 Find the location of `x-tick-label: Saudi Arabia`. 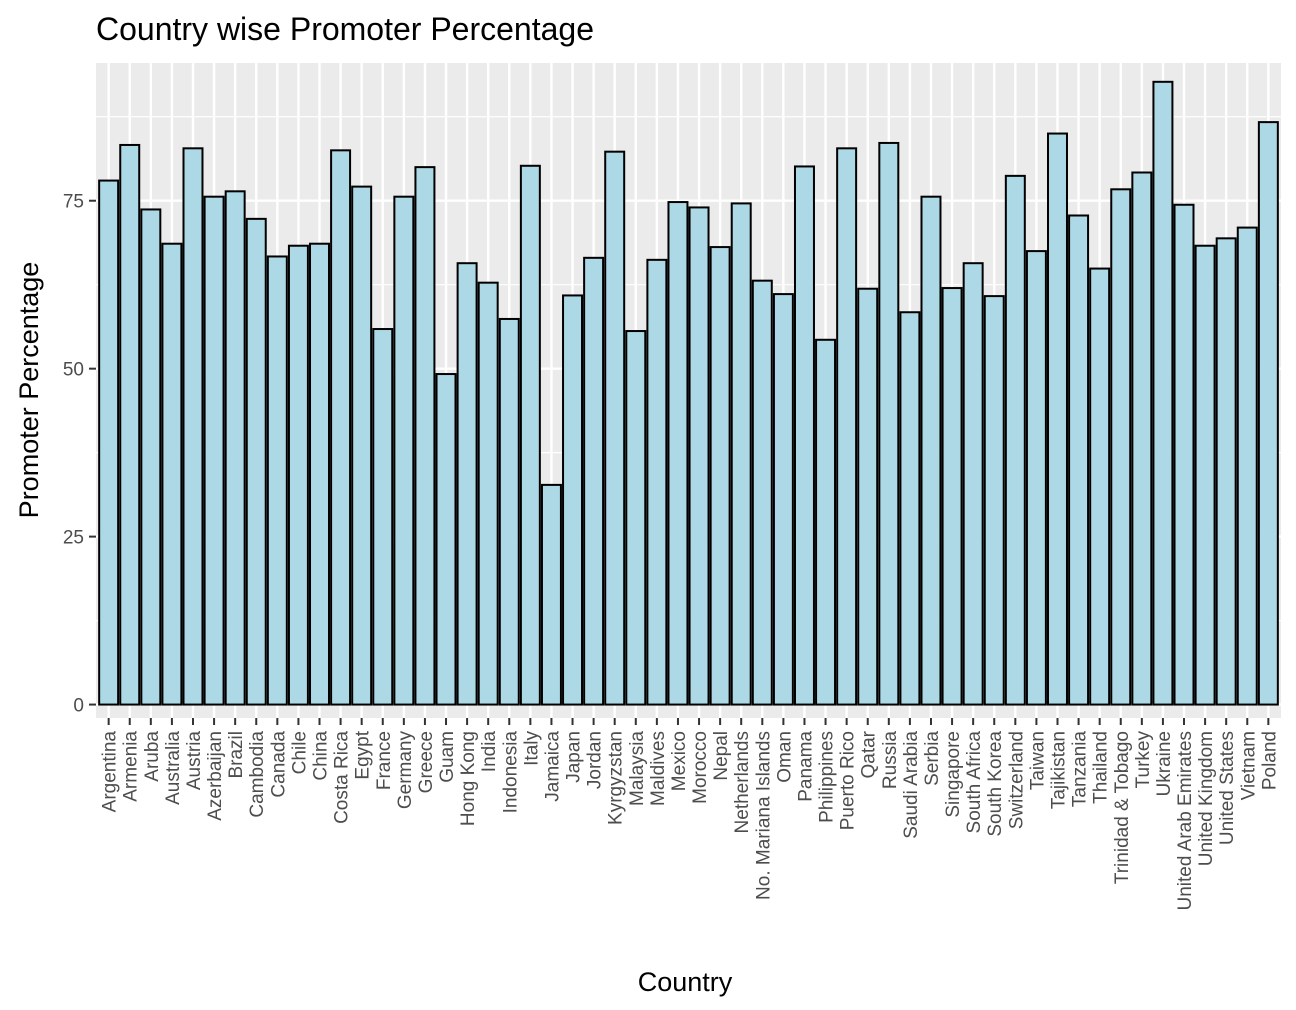

x-tick-label: Saudi Arabia is located at coordinates (911, 785).